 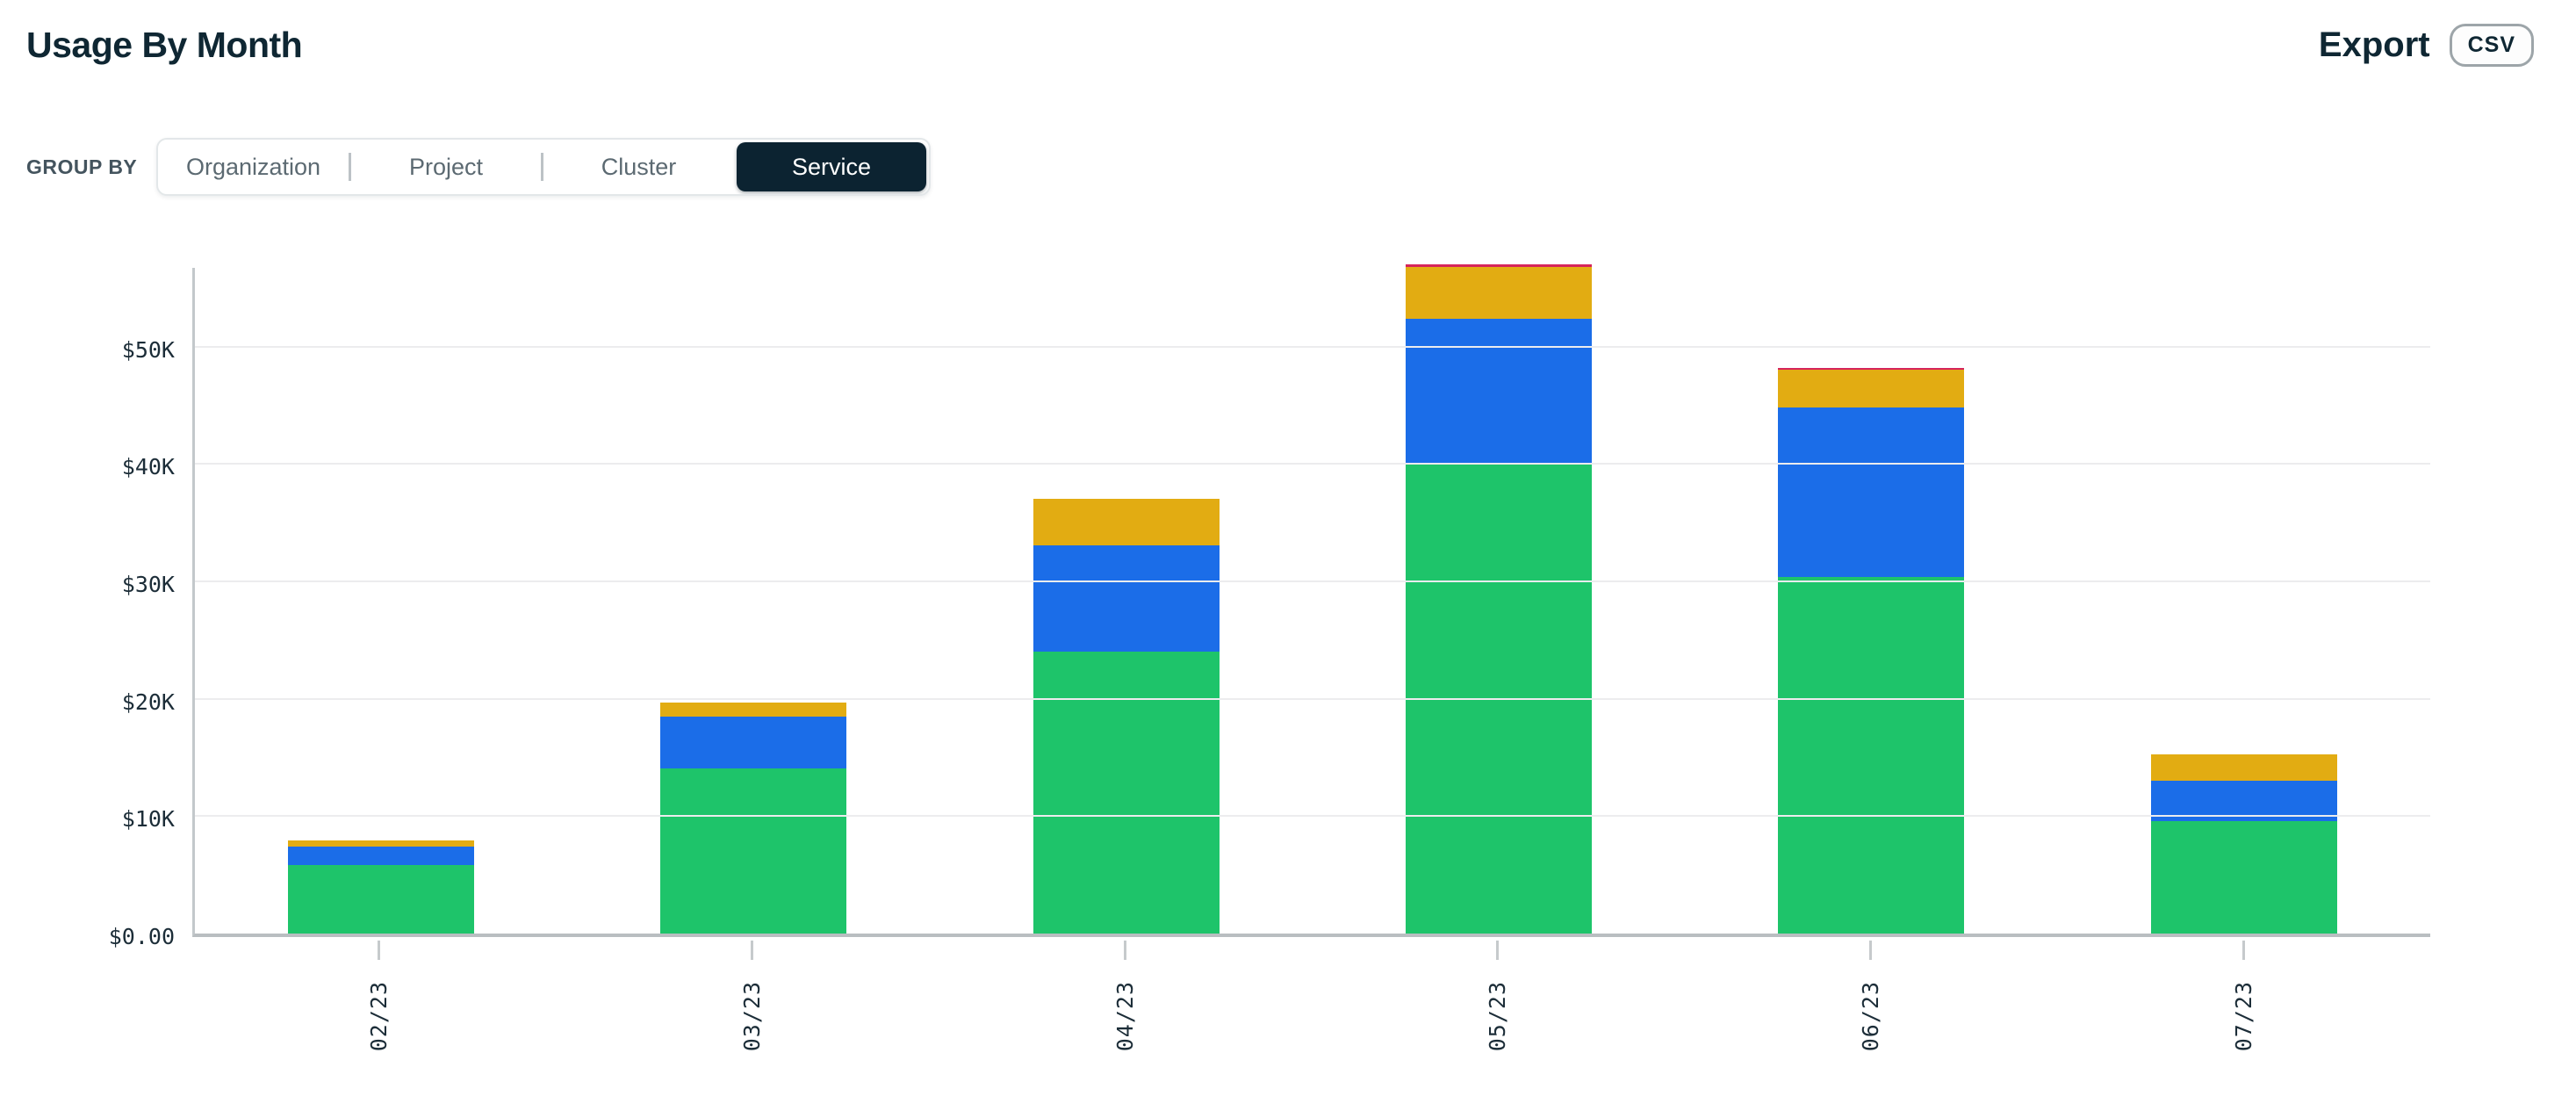 What do you see at coordinates (381, 601) in the screenshot?
I see `bar-group-02/23` at bounding box center [381, 601].